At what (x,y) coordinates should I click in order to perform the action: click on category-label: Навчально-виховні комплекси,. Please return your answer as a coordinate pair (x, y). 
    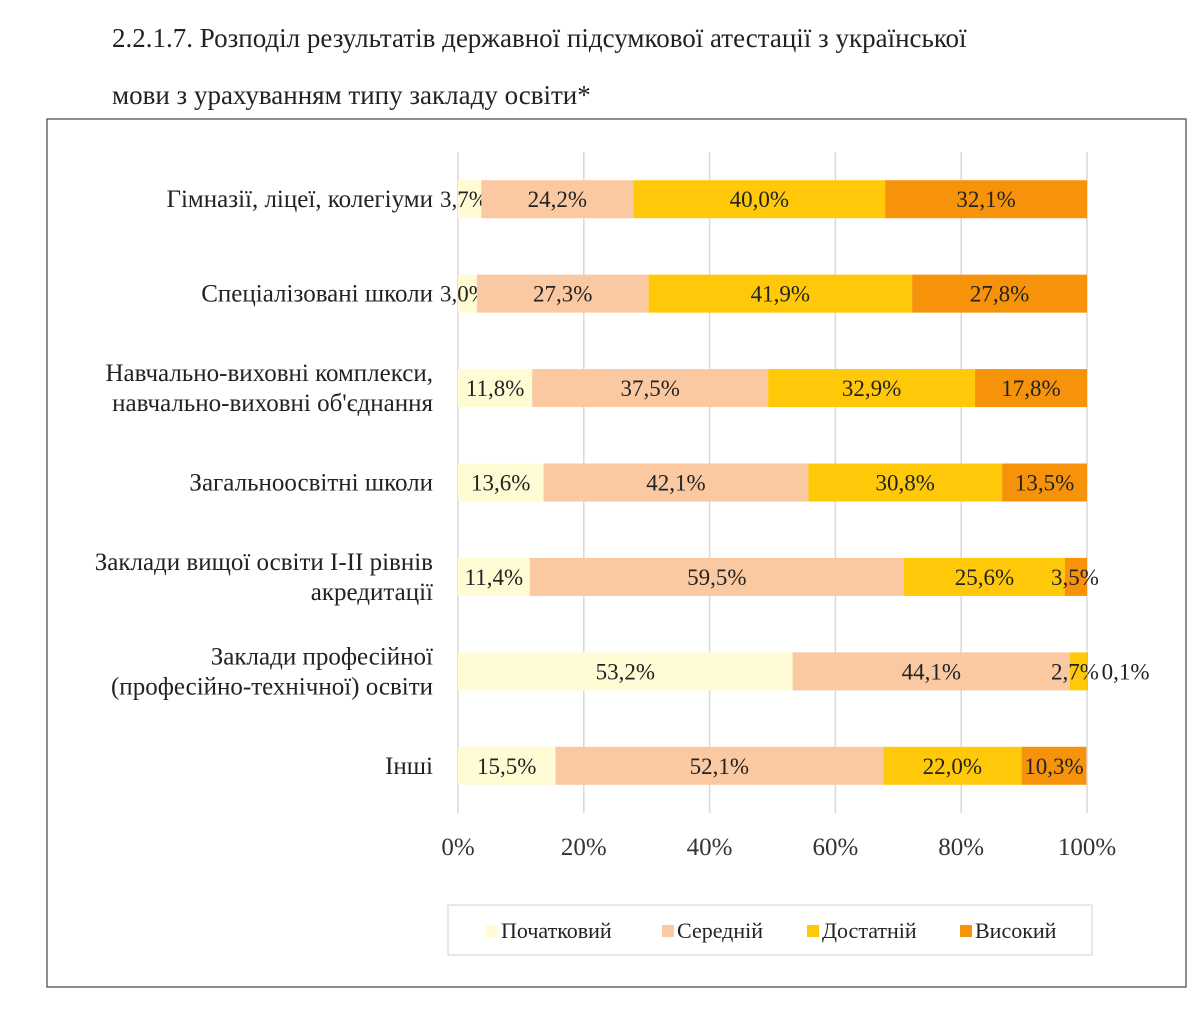
    Looking at the image, I should click on (269, 373).